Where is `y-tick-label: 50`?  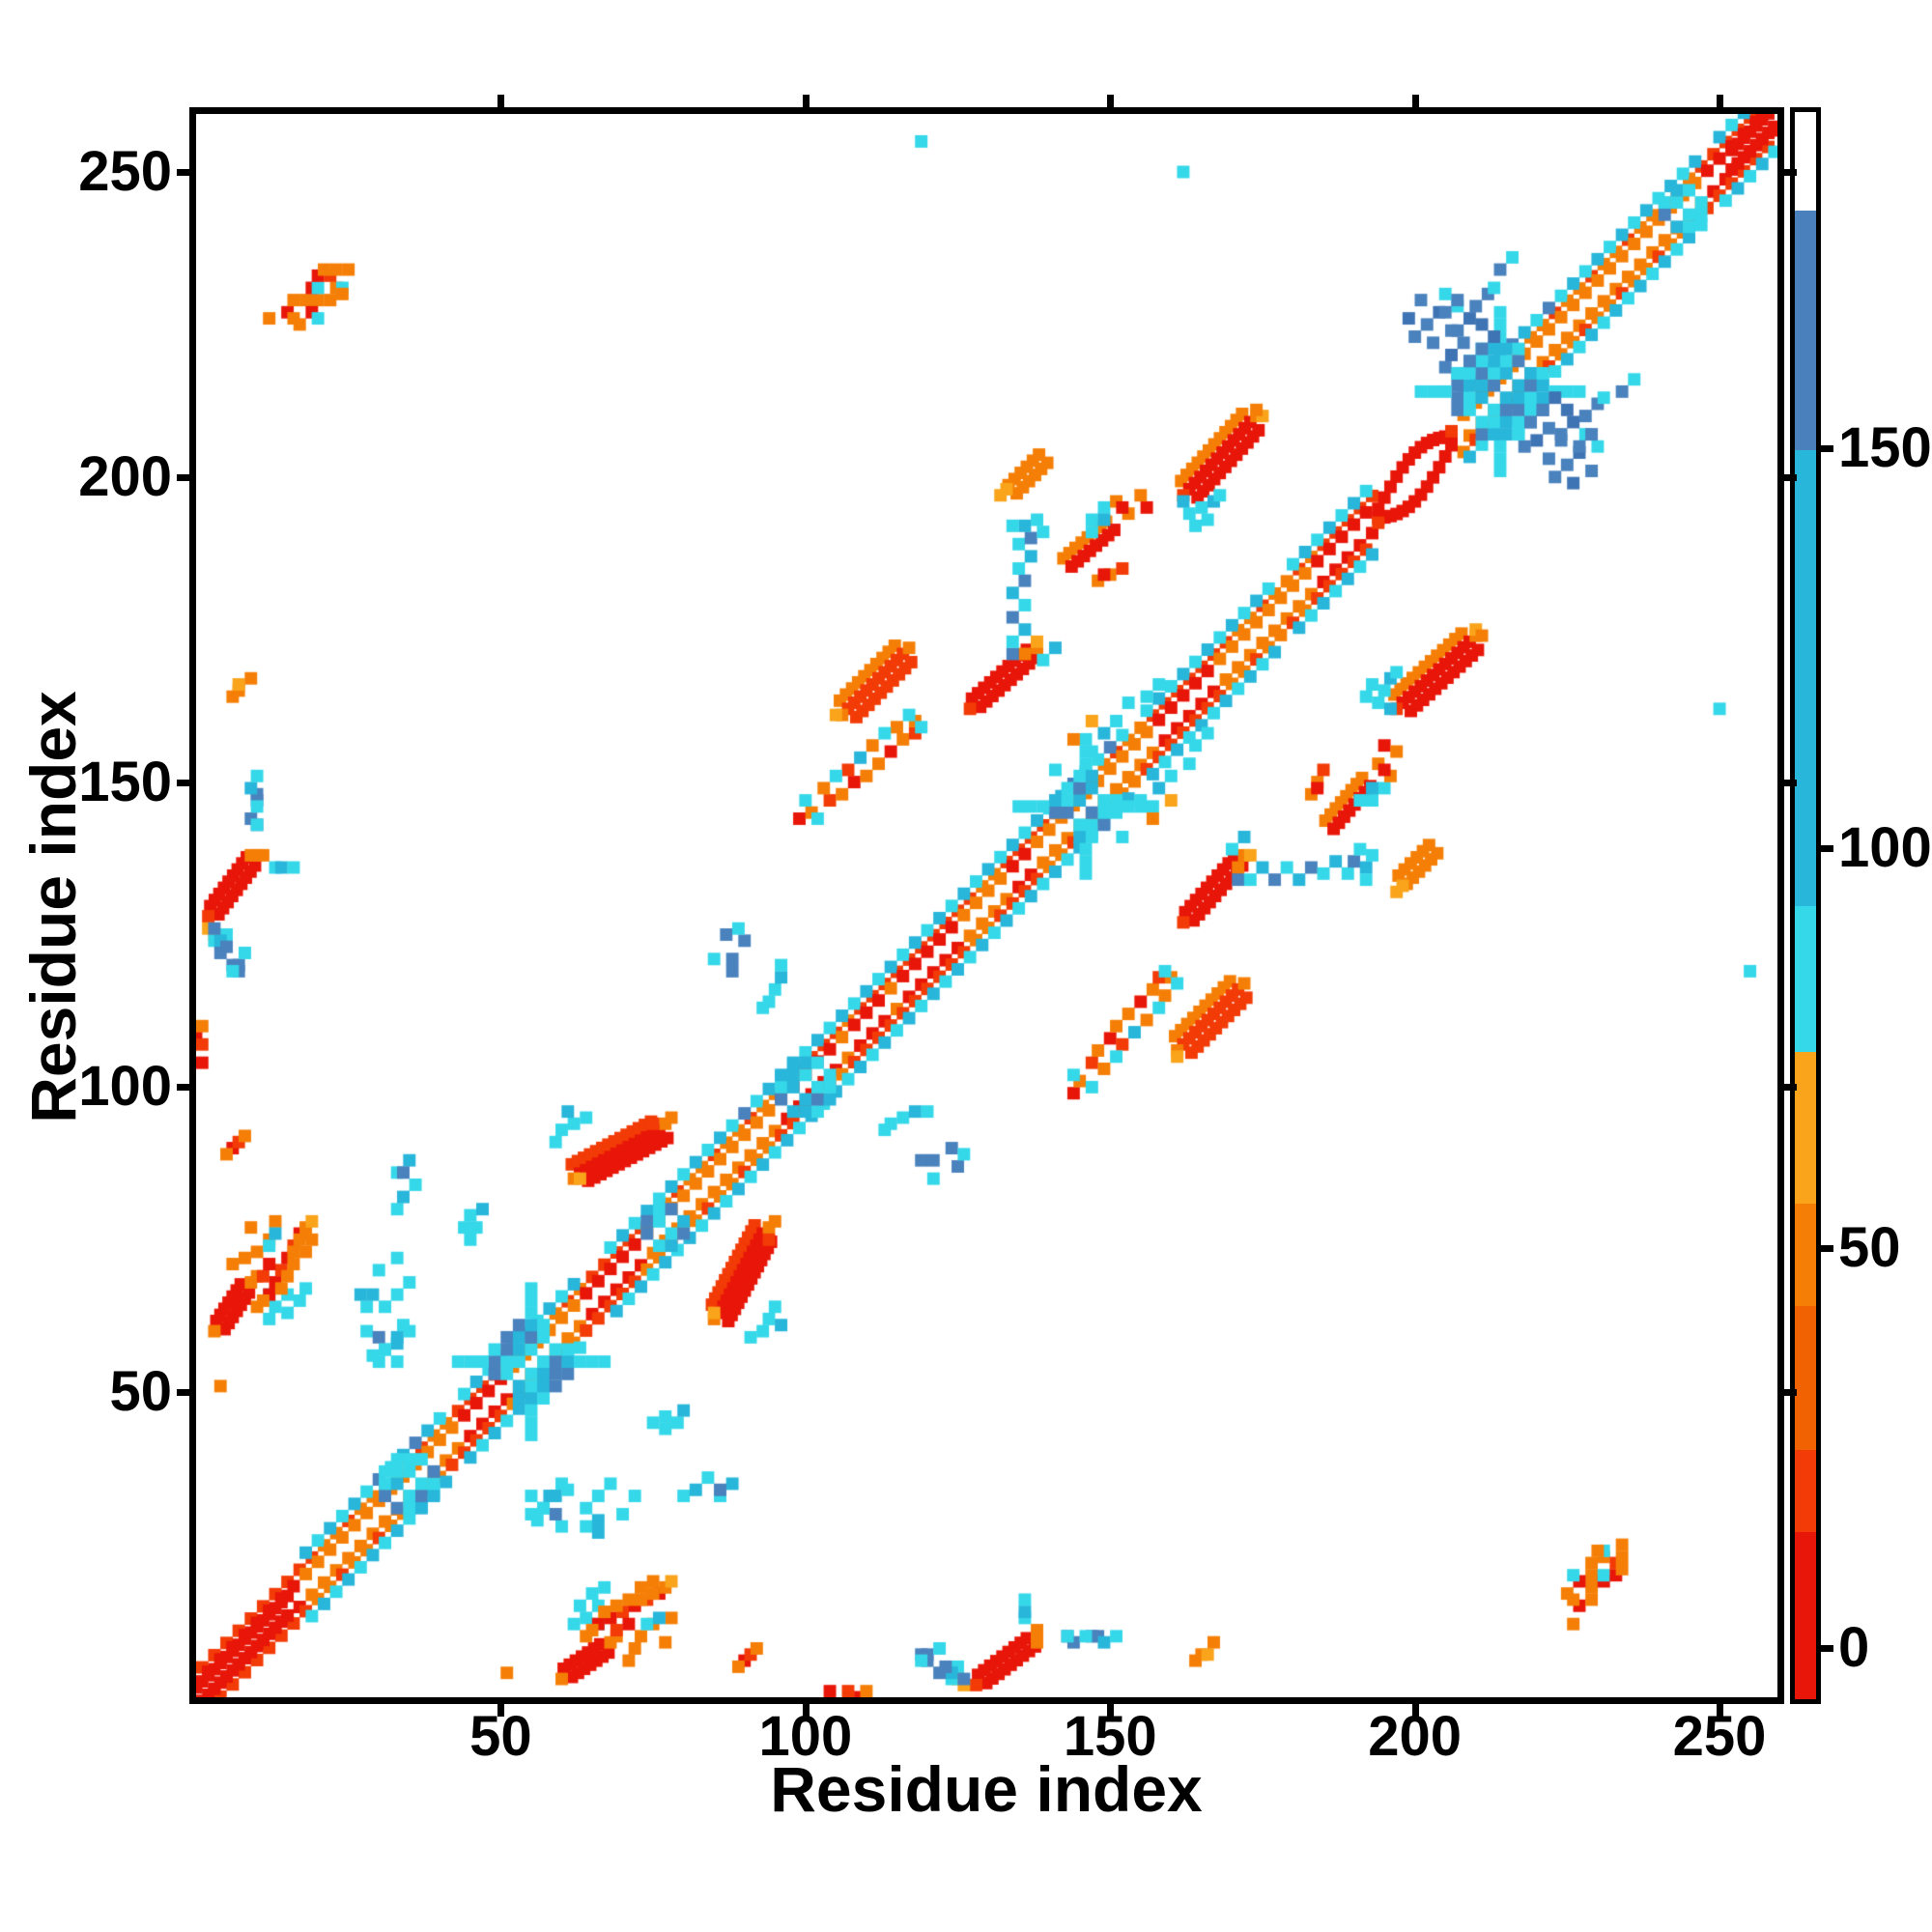
y-tick-label: 50 is located at coordinates (140, 1392).